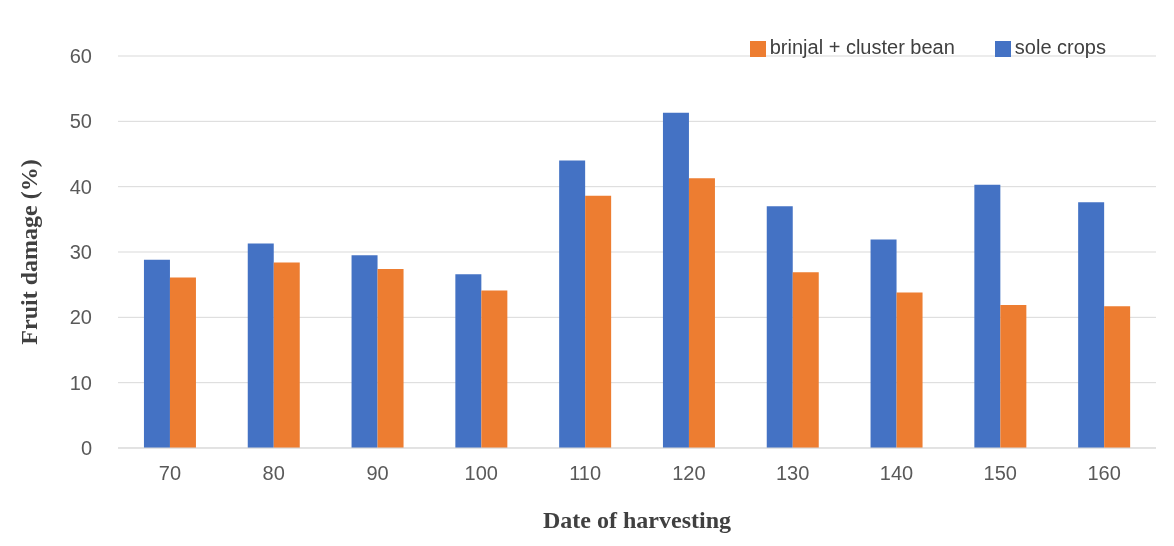 Image resolution: width=1174 pixels, height=546 pixels. What do you see at coordinates (80, 56) in the screenshot?
I see `y-tick-label: 60` at bounding box center [80, 56].